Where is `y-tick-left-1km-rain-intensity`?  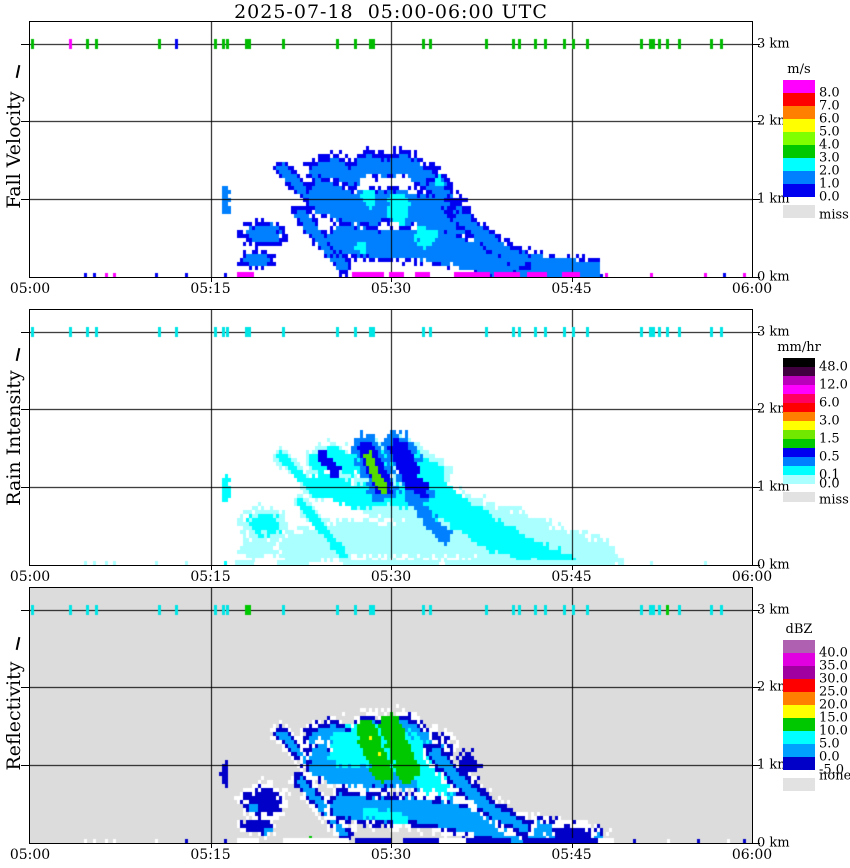
y-tick-left-1km-rain-intensity is located at coordinates (25, 487).